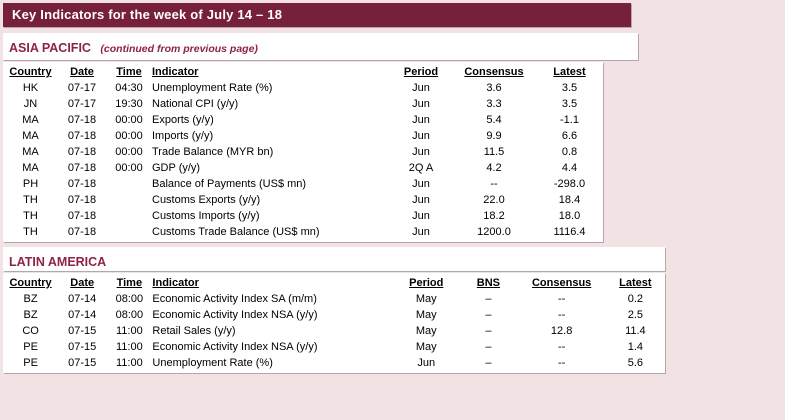 This screenshot has height=420, width=785. Describe the element at coordinates (561, 331) in the screenshot. I see `cell: 12.8` at that location.